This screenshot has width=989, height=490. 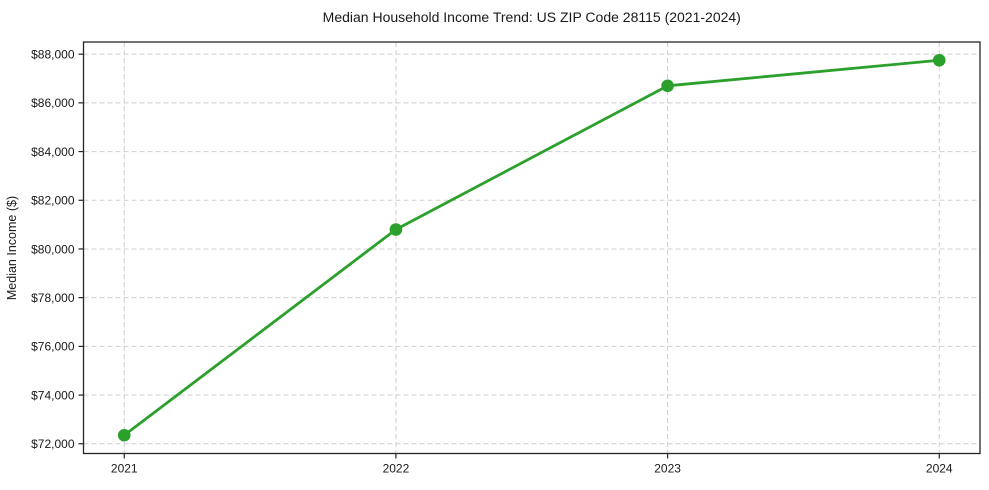 I want to click on y-tick-label: $78,000, so click(x=53, y=298).